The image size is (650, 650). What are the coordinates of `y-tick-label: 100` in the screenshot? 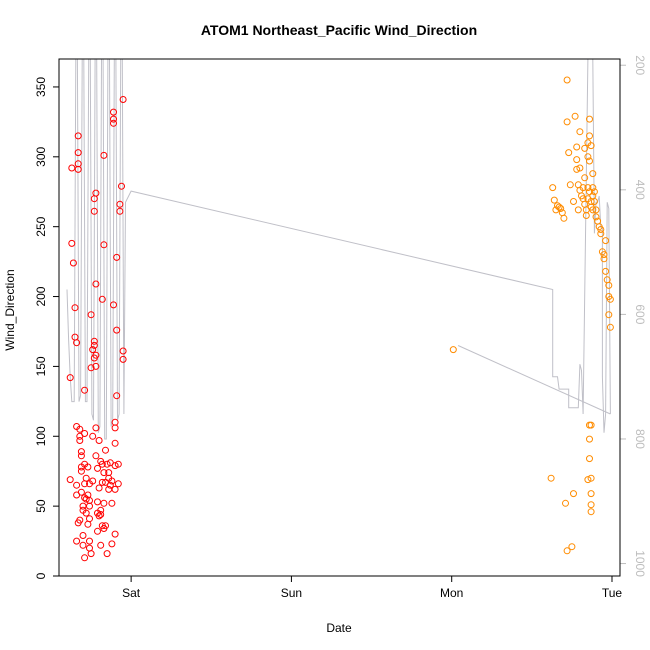 It's located at (41, 436).